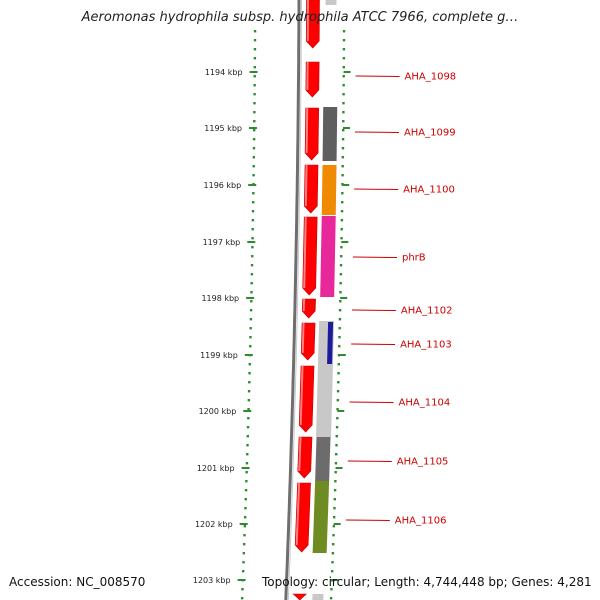 The height and width of the screenshot is (600, 600). What do you see at coordinates (212, 580) in the screenshot?
I see `tick-label: 1203 kbp` at bounding box center [212, 580].